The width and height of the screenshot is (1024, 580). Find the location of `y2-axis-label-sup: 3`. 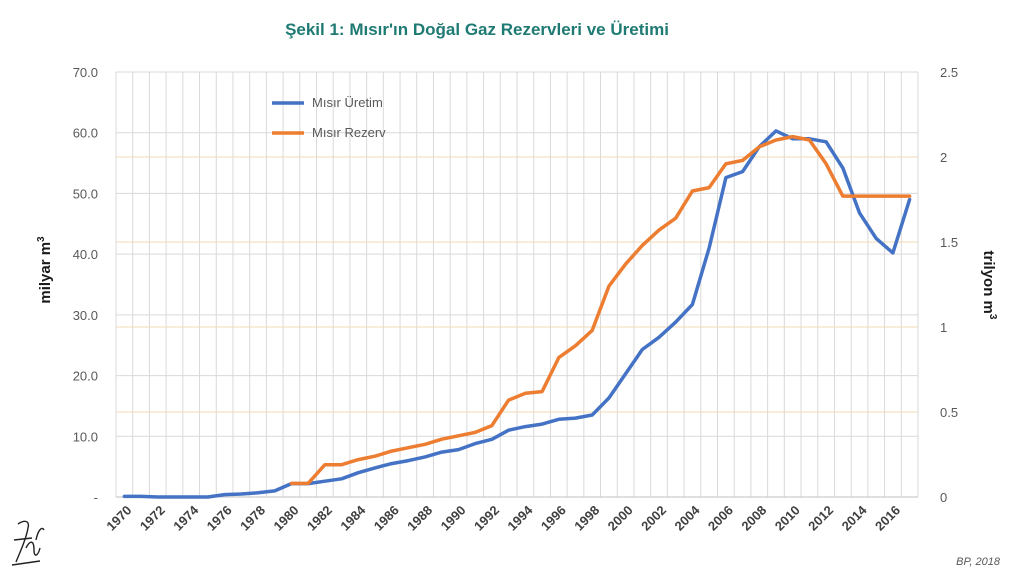

y2-axis-label-sup: 3 is located at coordinates (992, 317).